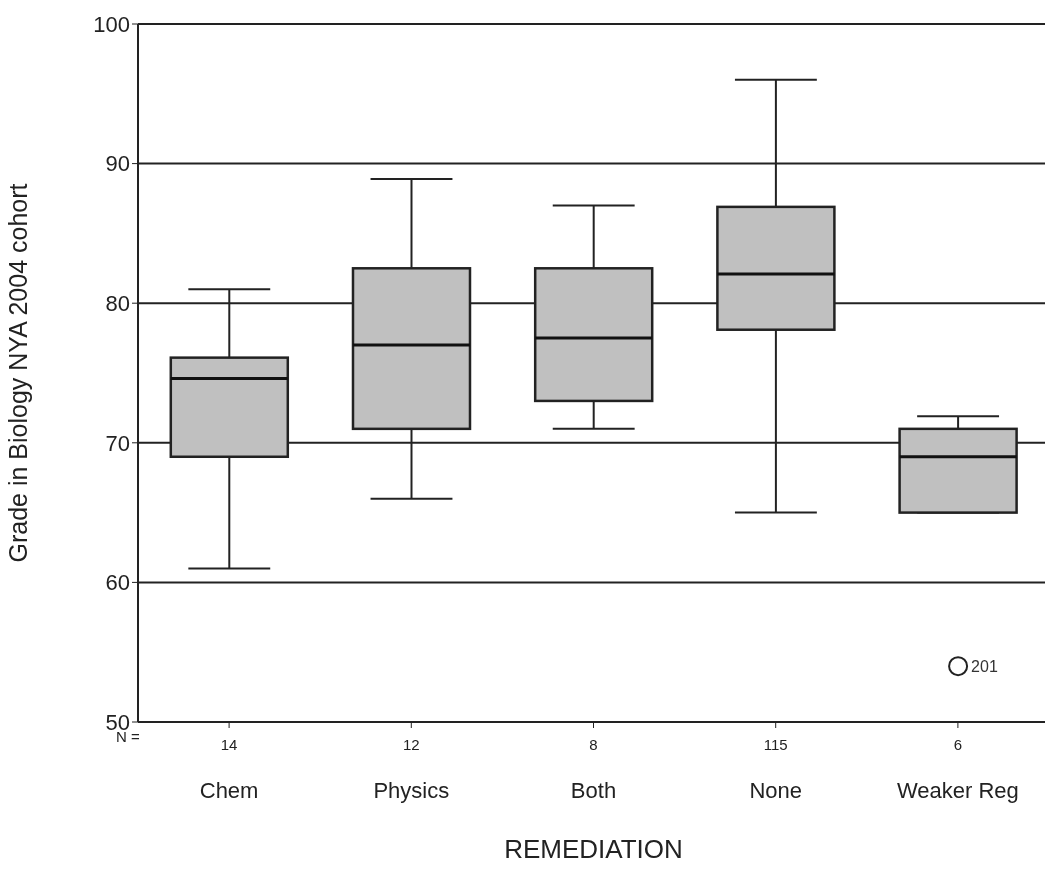 The width and height of the screenshot is (1045, 873). Describe the element at coordinates (775, 744) in the screenshot. I see `text: 115` at that location.